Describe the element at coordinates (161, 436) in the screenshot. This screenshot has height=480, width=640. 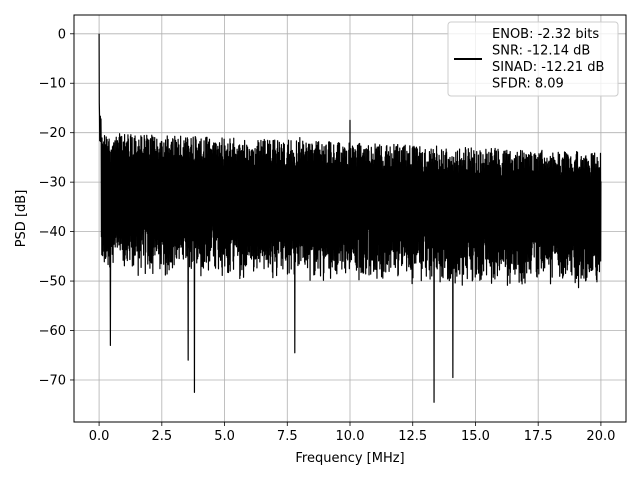
I see `x-tick-label: 2.5` at that location.